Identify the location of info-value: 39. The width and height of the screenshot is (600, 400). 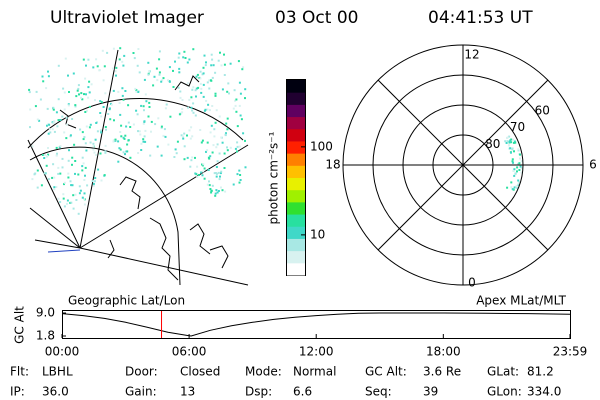
(430, 392).